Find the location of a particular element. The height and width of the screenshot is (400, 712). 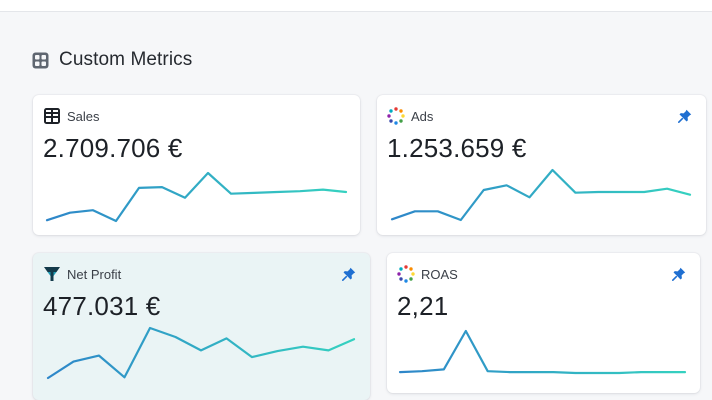

section-header: Custom Metrics is located at coordinates (112, 60).